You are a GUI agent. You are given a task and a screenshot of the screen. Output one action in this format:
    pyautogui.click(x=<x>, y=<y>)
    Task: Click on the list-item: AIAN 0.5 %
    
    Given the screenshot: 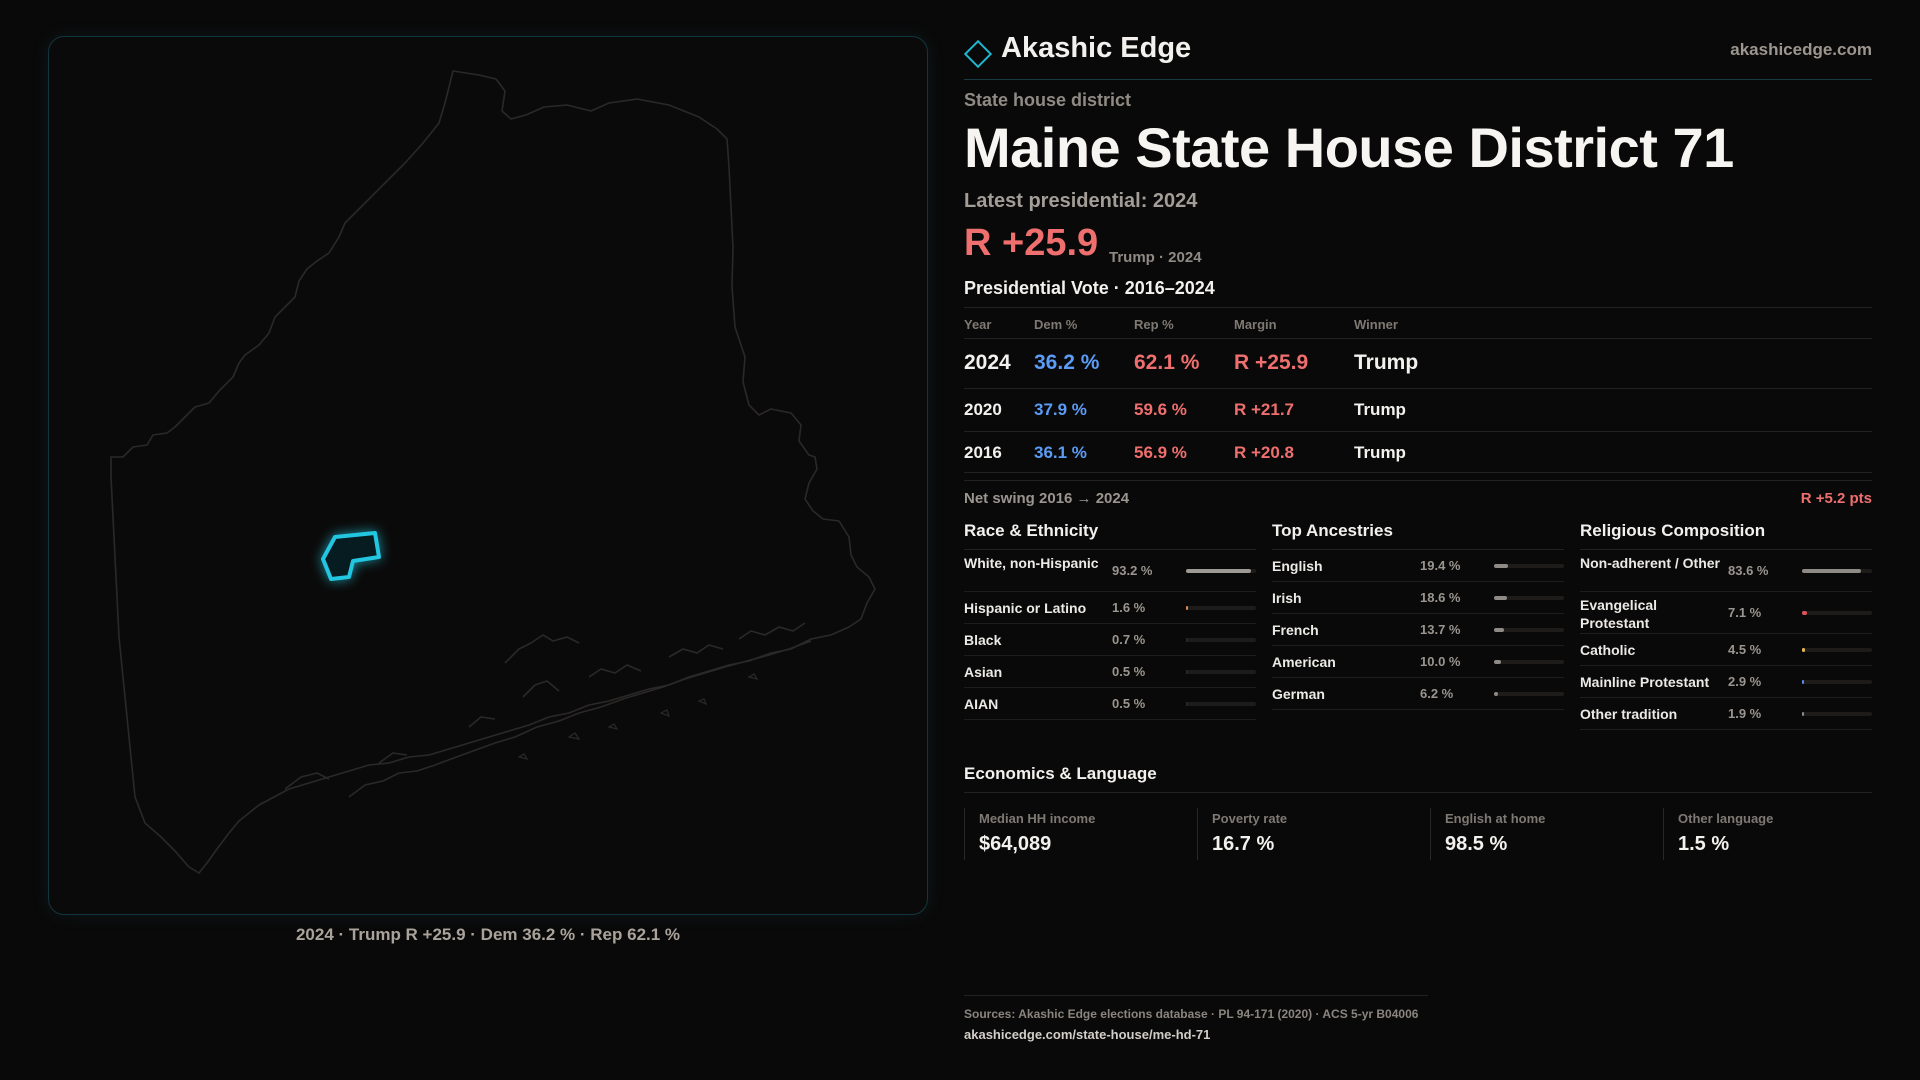 What is the action you would take?
    pyautogui.click(x=1110, y=704)
    